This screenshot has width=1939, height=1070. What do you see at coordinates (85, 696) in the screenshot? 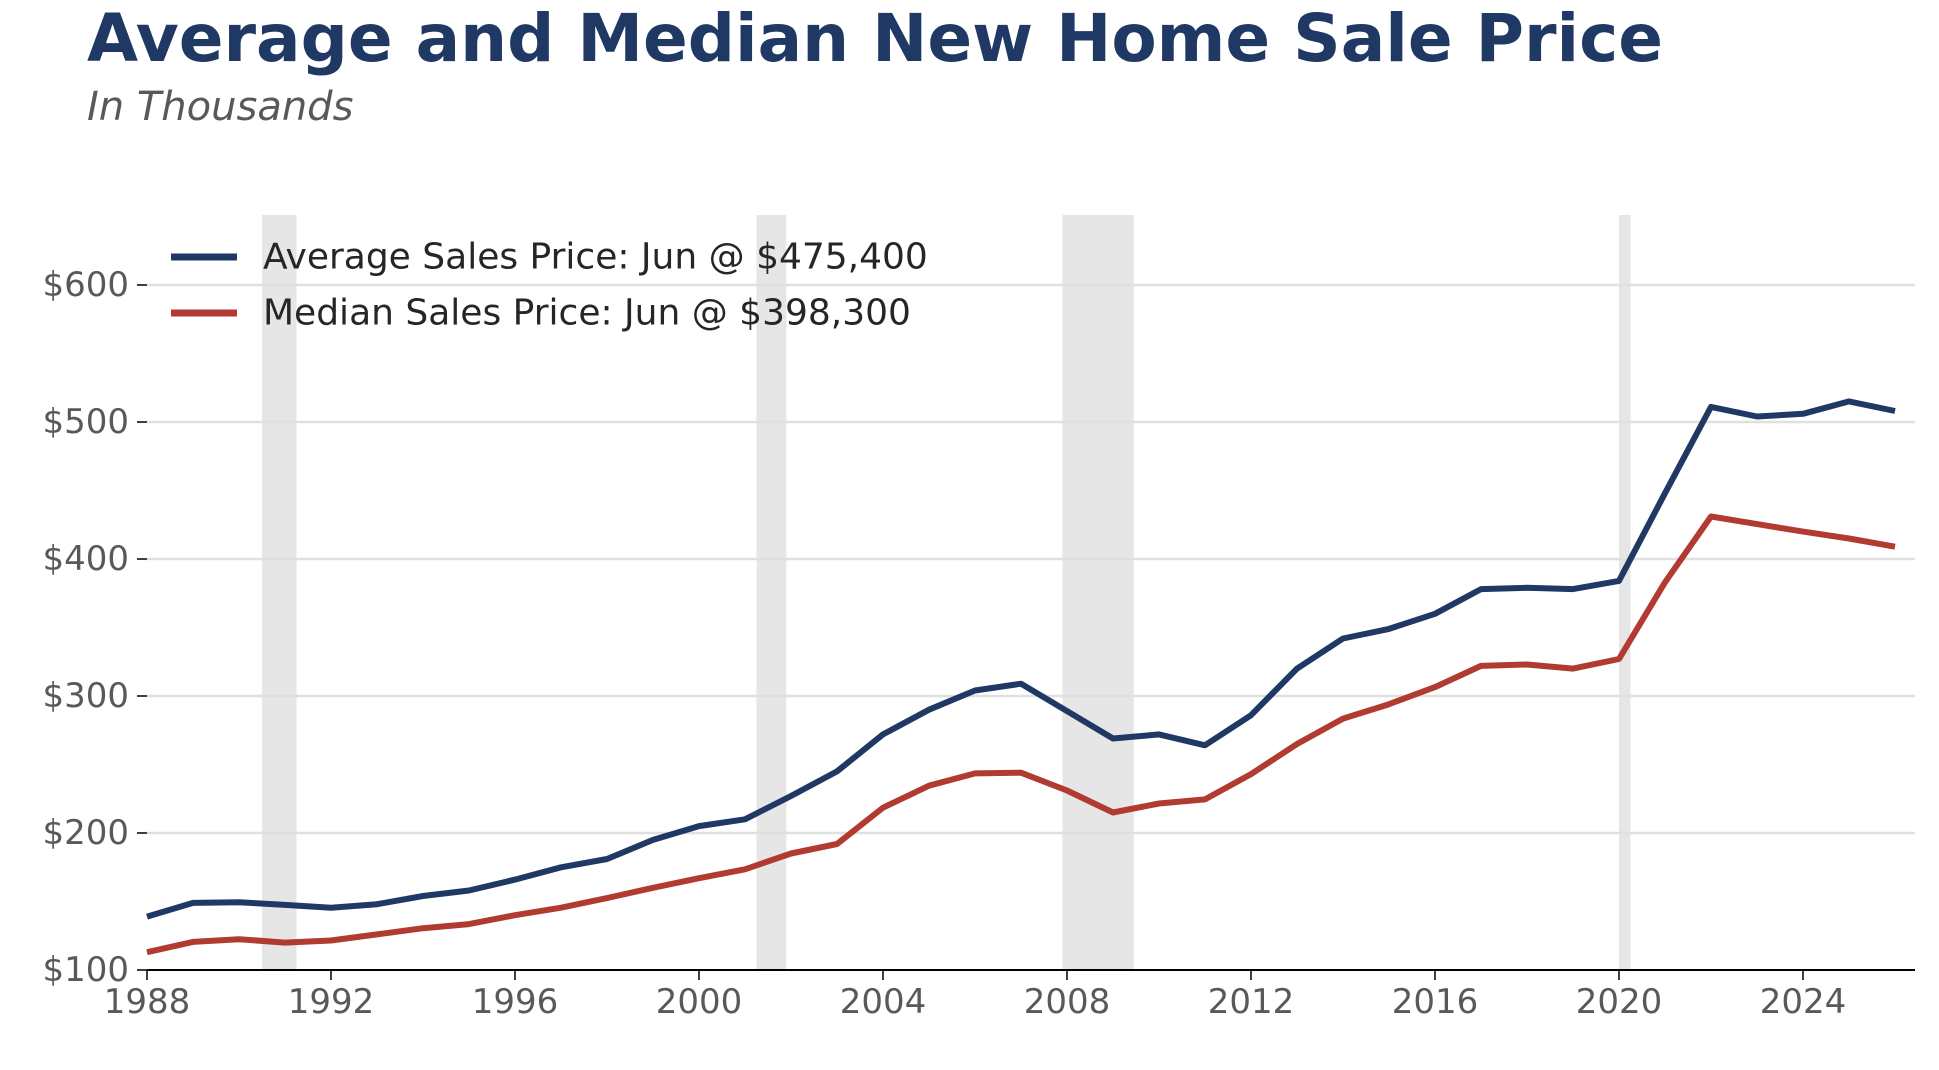
I see `y-tick-label-2: $300` at bounding box center [85, 696].